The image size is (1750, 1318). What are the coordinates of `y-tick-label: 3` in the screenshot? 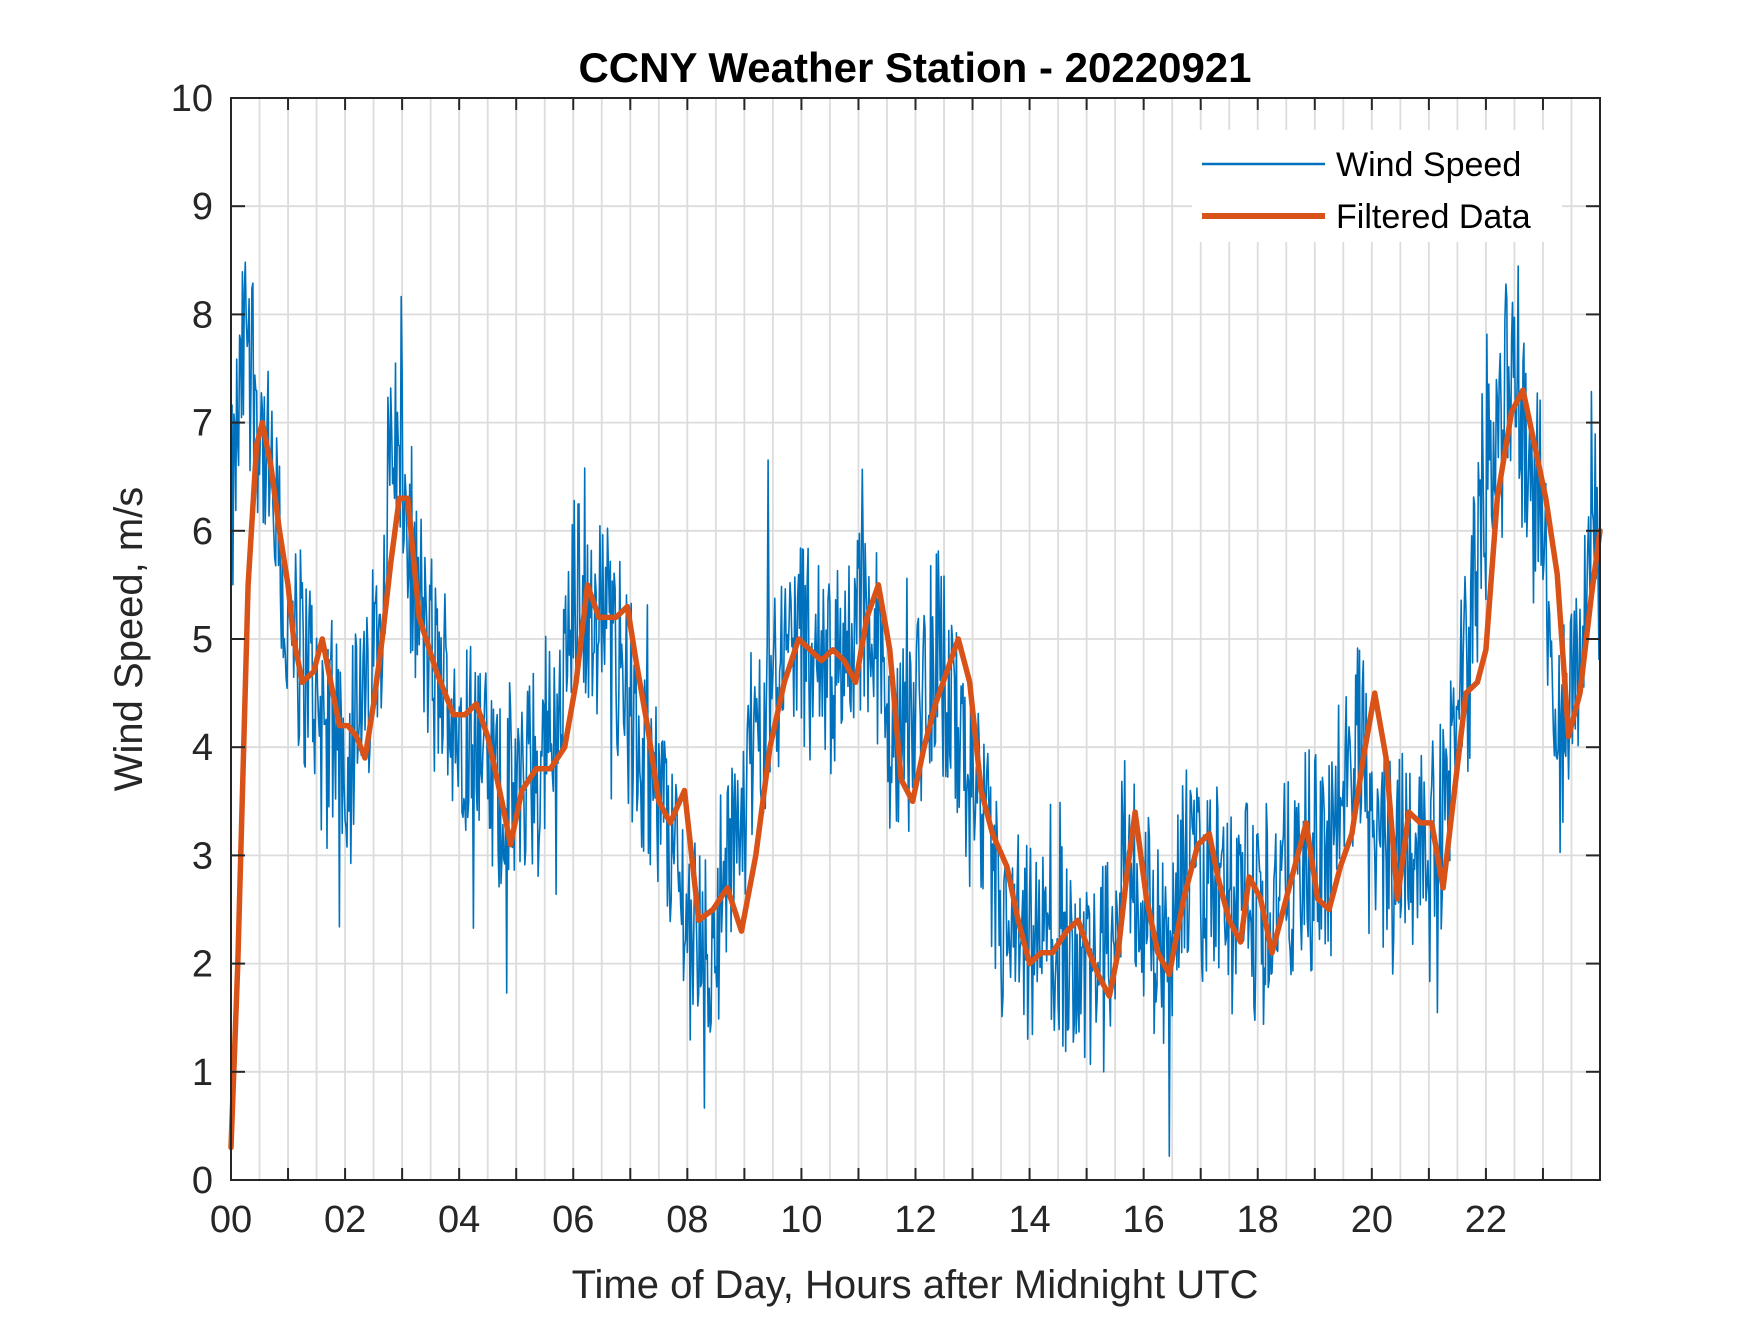 It's located at (202, 856).